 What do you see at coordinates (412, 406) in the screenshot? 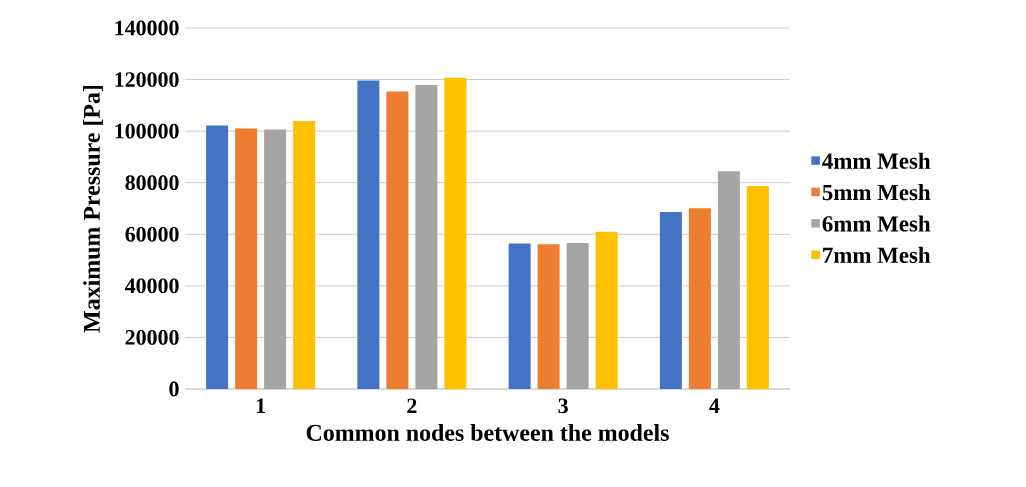
I see `x-tick-label: 2` at bounding box center [412, 406].